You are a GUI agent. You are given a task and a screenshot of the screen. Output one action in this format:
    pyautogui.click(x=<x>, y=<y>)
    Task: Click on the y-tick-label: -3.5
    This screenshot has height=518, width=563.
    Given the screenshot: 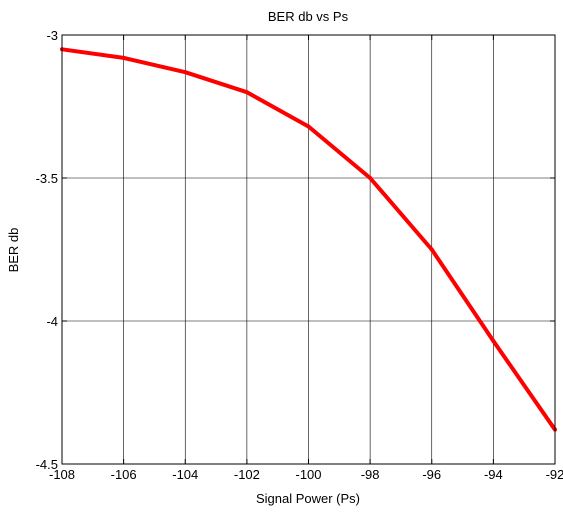 What is the action you would take?
    pyautogui.click(x=47, y=178)
    